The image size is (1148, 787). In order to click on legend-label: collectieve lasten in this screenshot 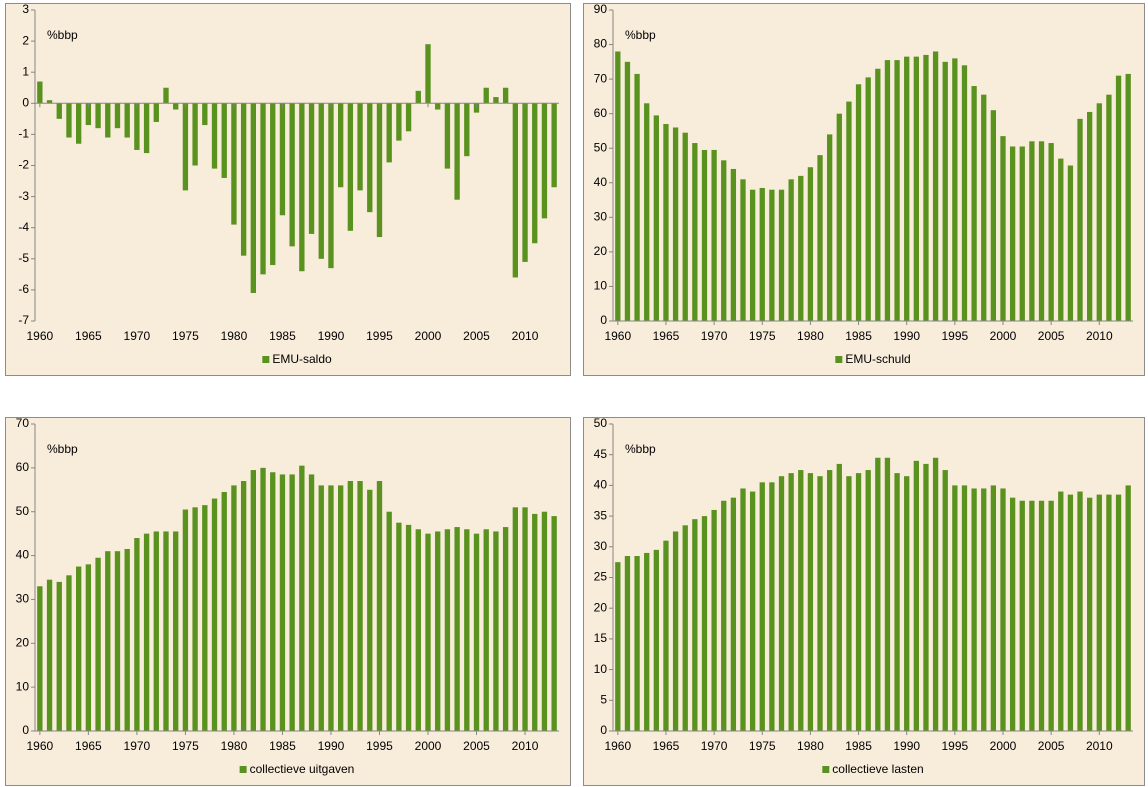, I will do `click(877, 769)`.